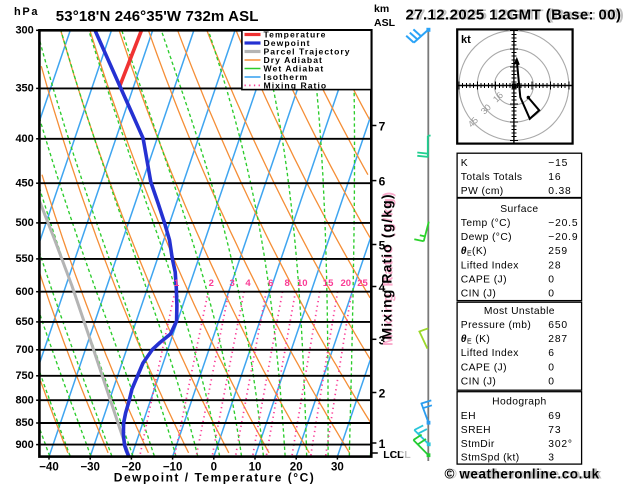 The width and height of the screenshot is (629, 486). Describe the element at coordinates (519, 209) in the screenshot. I see `svg-text: Surface` at that location.